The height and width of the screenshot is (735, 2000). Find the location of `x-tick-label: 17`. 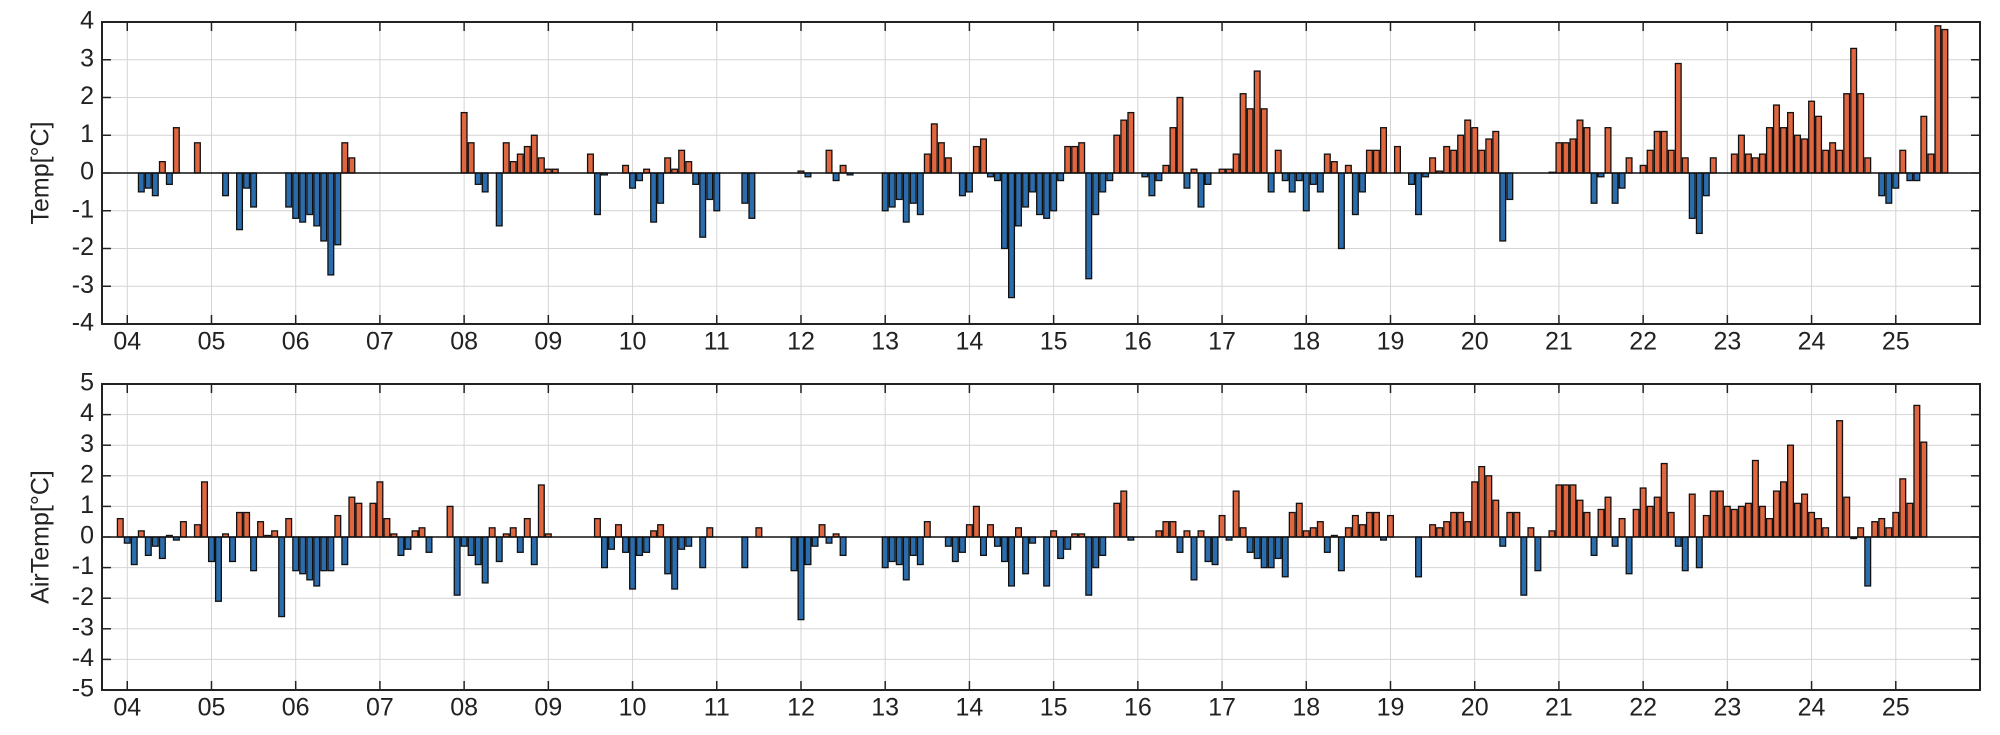

x-tick-label: 17 is located at coordinates (1222, 708).